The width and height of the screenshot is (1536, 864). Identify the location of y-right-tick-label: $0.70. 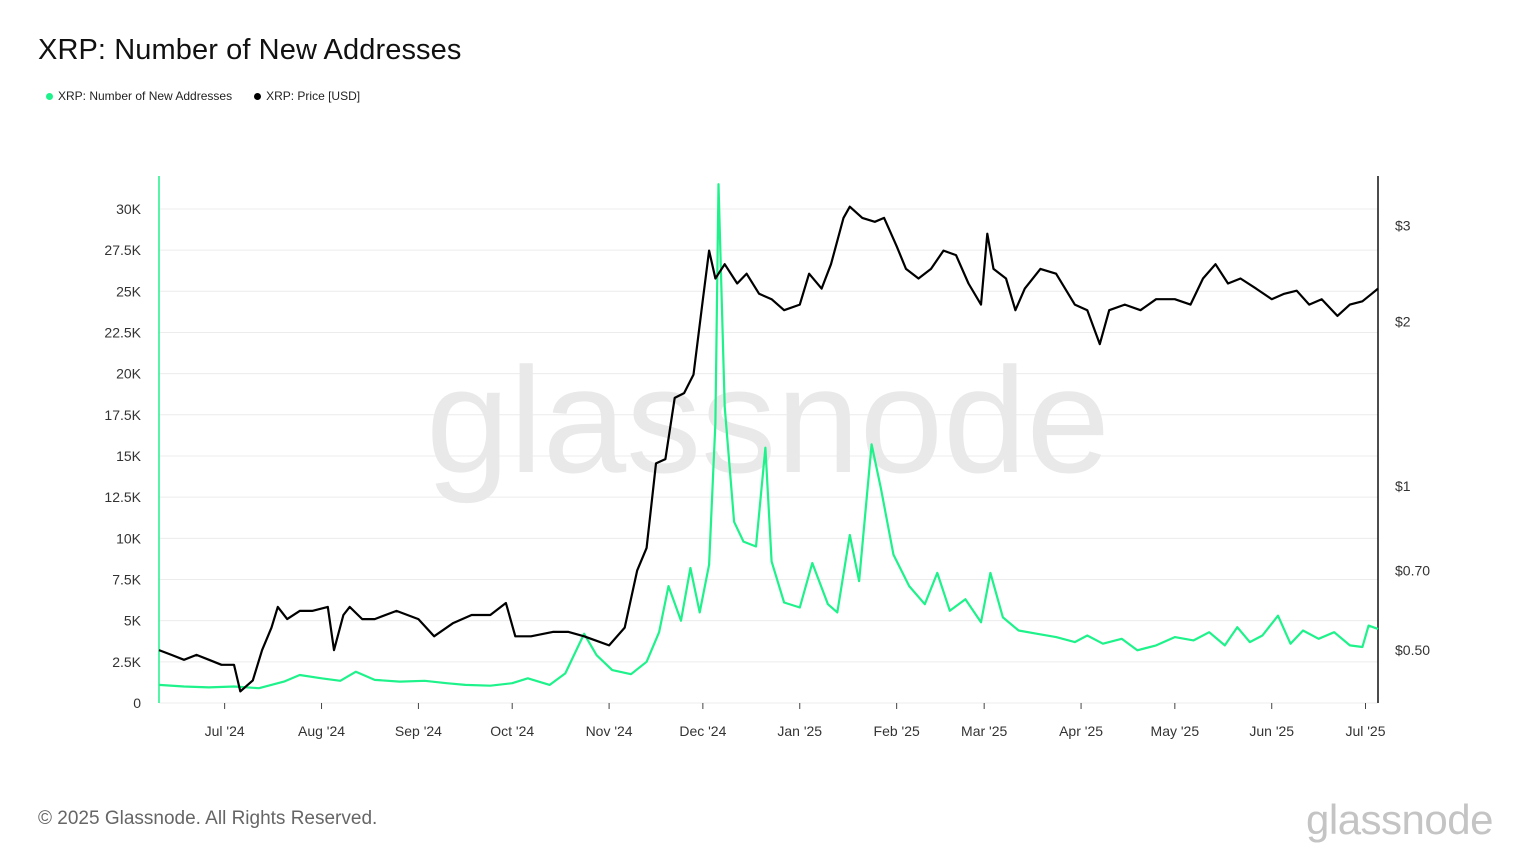
(1412, 570).